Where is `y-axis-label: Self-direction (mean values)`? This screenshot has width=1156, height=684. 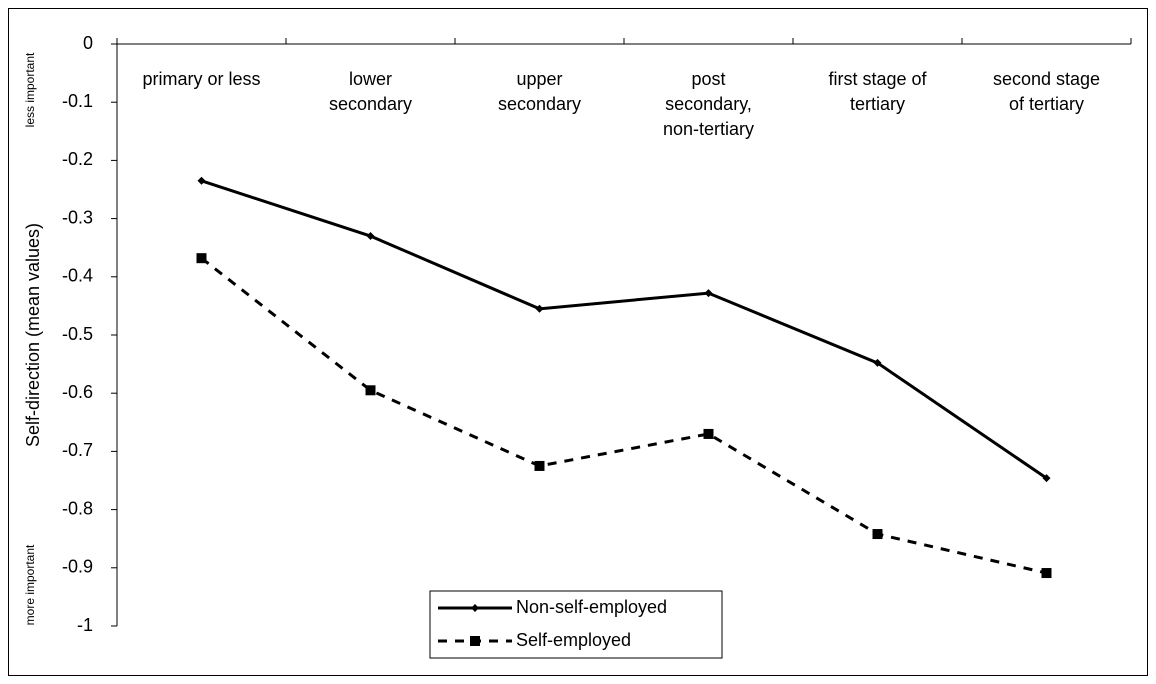
y-axis-label: Self-direction (mean values) is located at coordinates (33, 335).